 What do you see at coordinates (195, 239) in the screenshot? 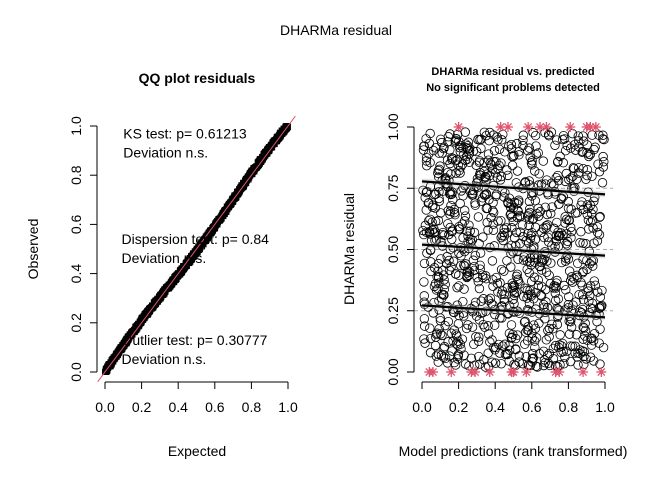
I see `qq-test-annotation: Dispersion test: p= 0.84` at bounding box center [195, 239].